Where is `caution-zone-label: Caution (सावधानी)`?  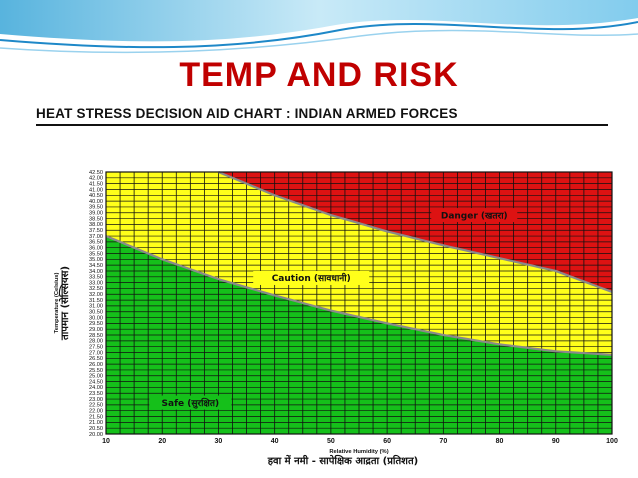 caution-zone-label: Caution (सावधानी) is located at coordinates (311, 278).